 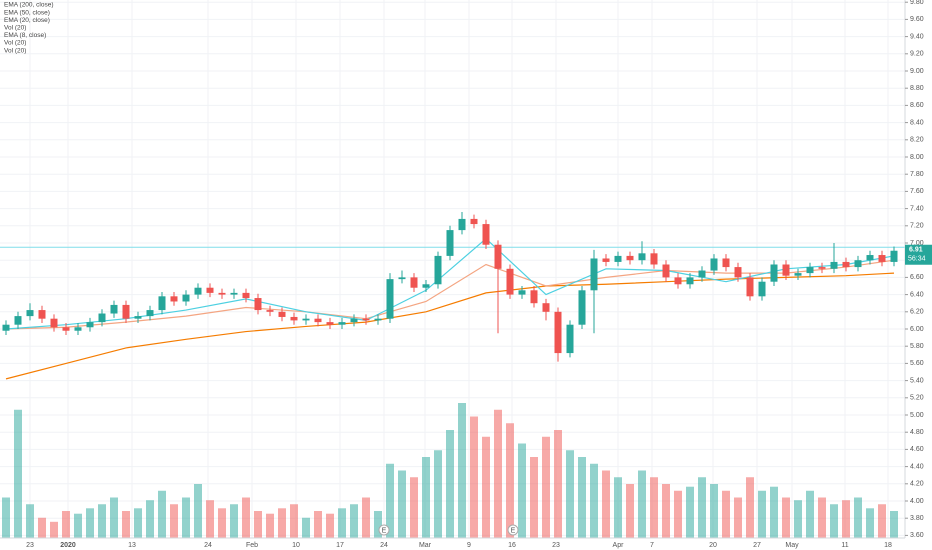 I want to click on y-tick-label: 6.00, so click(x=917, y=329).